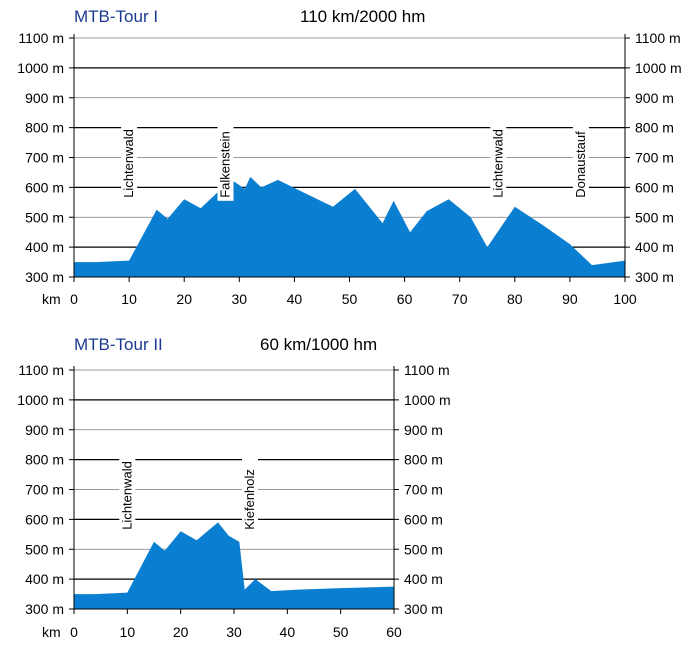 This screenshot has width=700, height=645. I want to click on grid, so click(234, 474).